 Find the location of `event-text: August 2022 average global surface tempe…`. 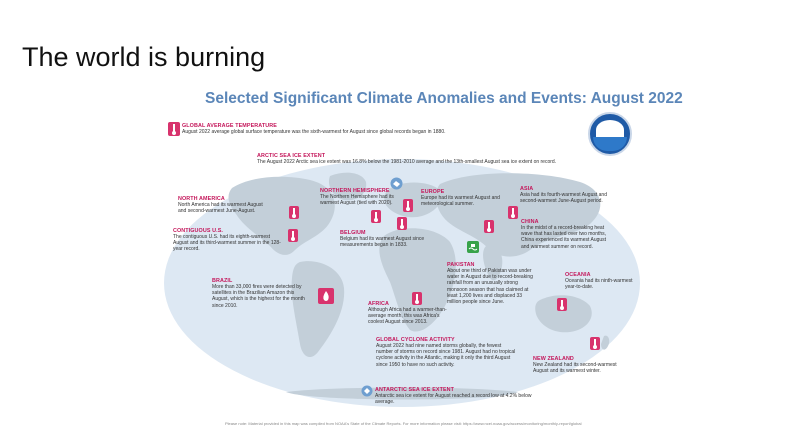

event-text: August 2022 average global surface tempe… is located at coordinates (314, 132).